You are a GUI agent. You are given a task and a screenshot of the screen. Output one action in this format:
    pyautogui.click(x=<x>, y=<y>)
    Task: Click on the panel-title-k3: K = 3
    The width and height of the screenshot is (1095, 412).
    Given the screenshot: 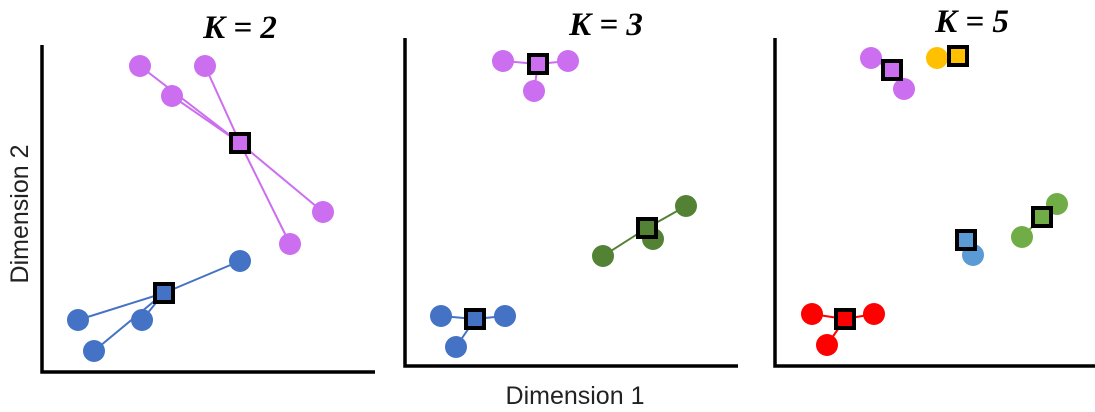 What is the action you would take?
    pyautogui.click(x=605, y=25)
    